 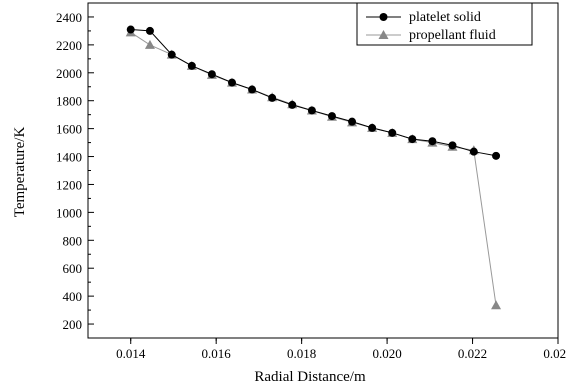 What do you see at coordinates (20, 172) in the screenshot?
I see `y-axis-title: Temperature/K` at bounding box center [20, 172].